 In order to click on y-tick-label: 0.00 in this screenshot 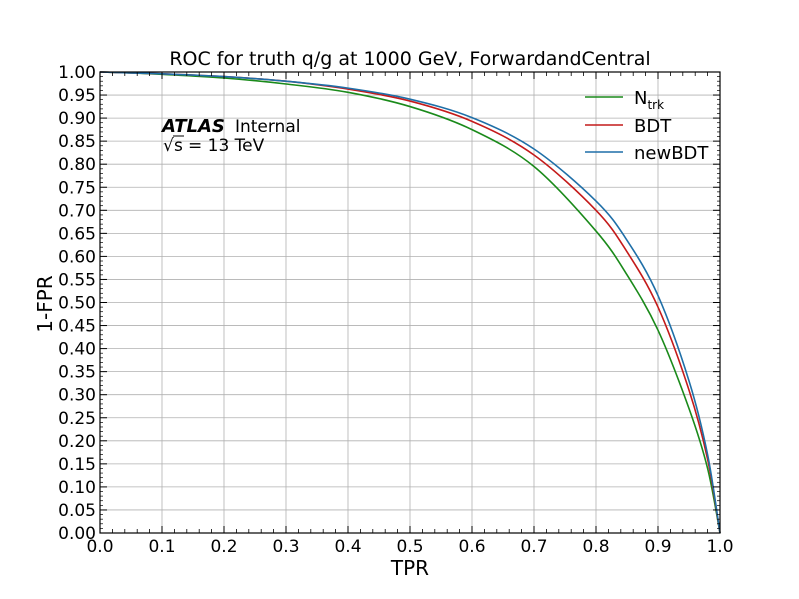, I will do `click(77, 534)`.